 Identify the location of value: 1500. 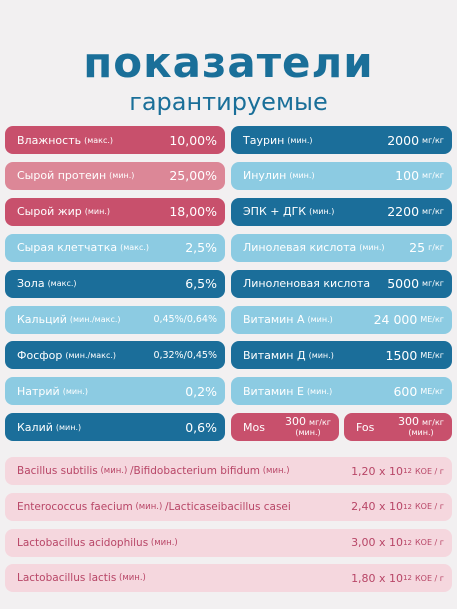
(401, 355).